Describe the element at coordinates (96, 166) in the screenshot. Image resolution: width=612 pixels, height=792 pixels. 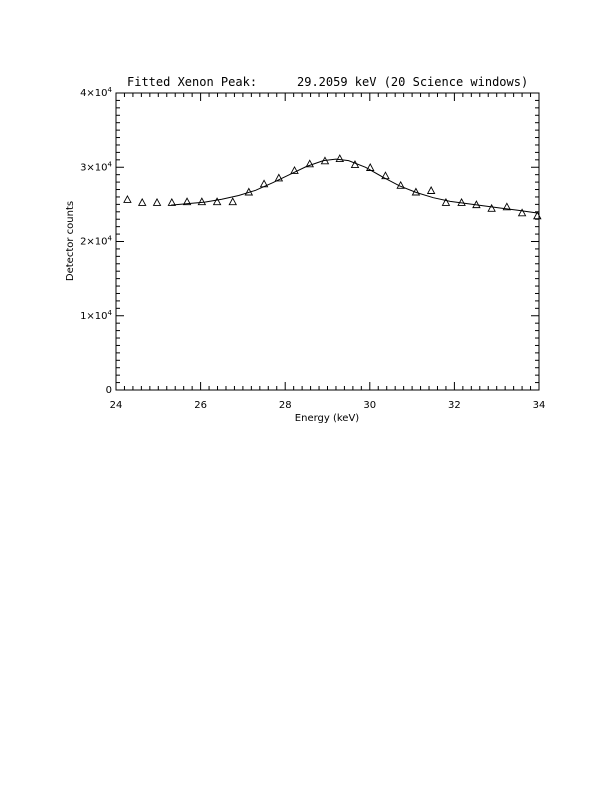
I see `y-tick-label: 3×10⁴` at that location.